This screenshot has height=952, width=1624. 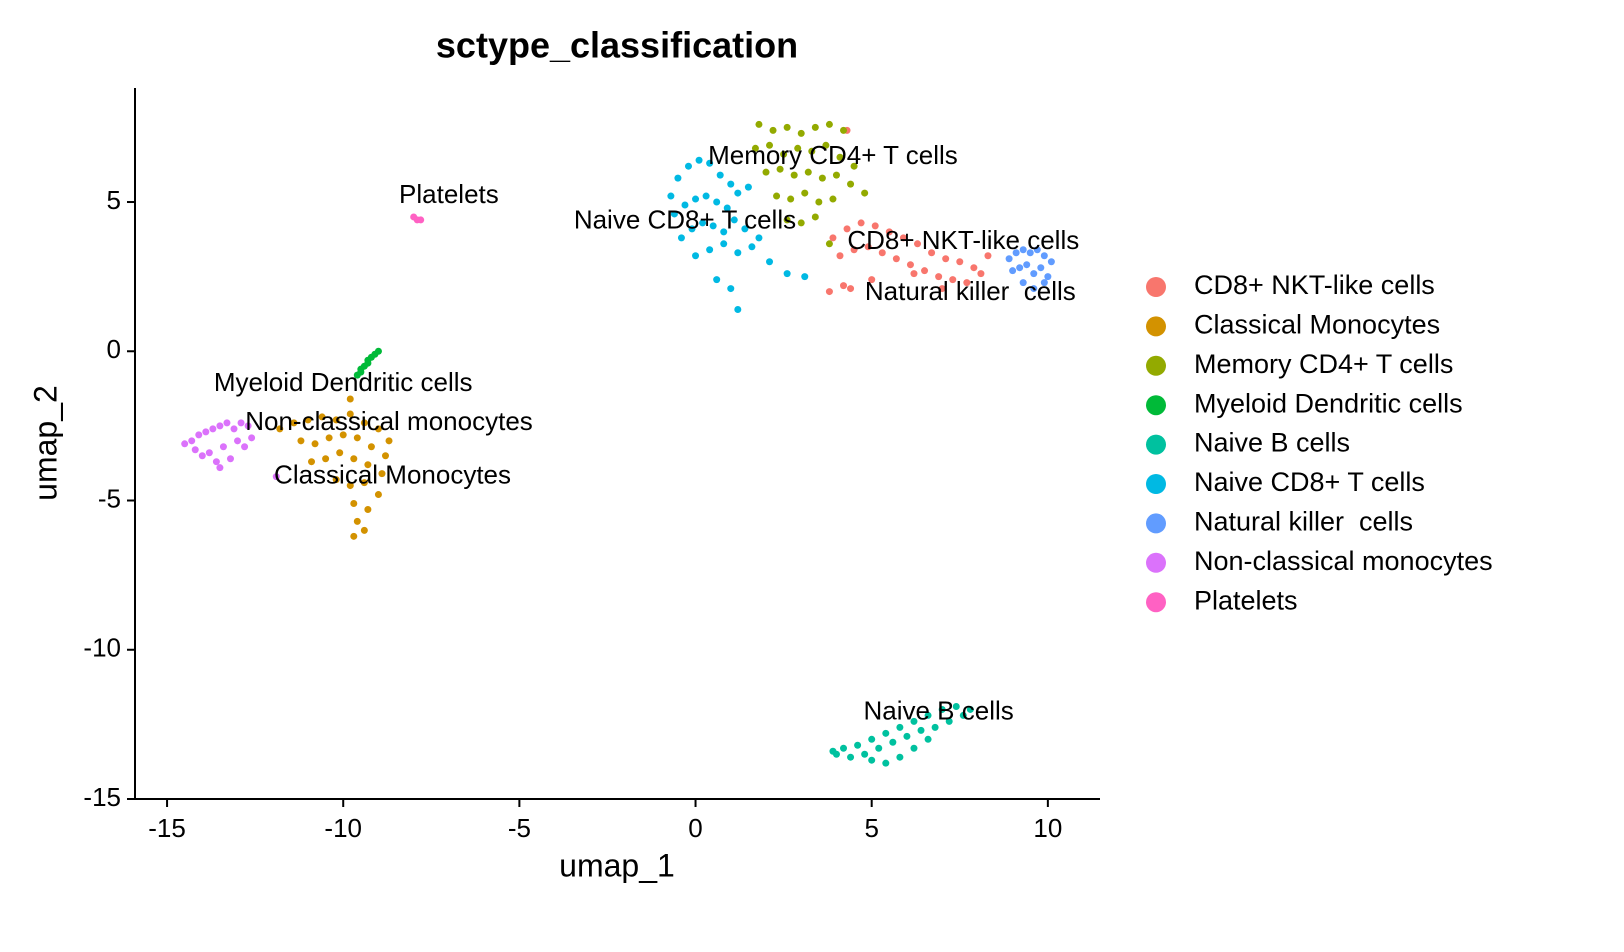 What do you see at coordinates (1047, 828) in the screenshot?
I see `x-tick-label: 10` at bounding box center [1047, 828].